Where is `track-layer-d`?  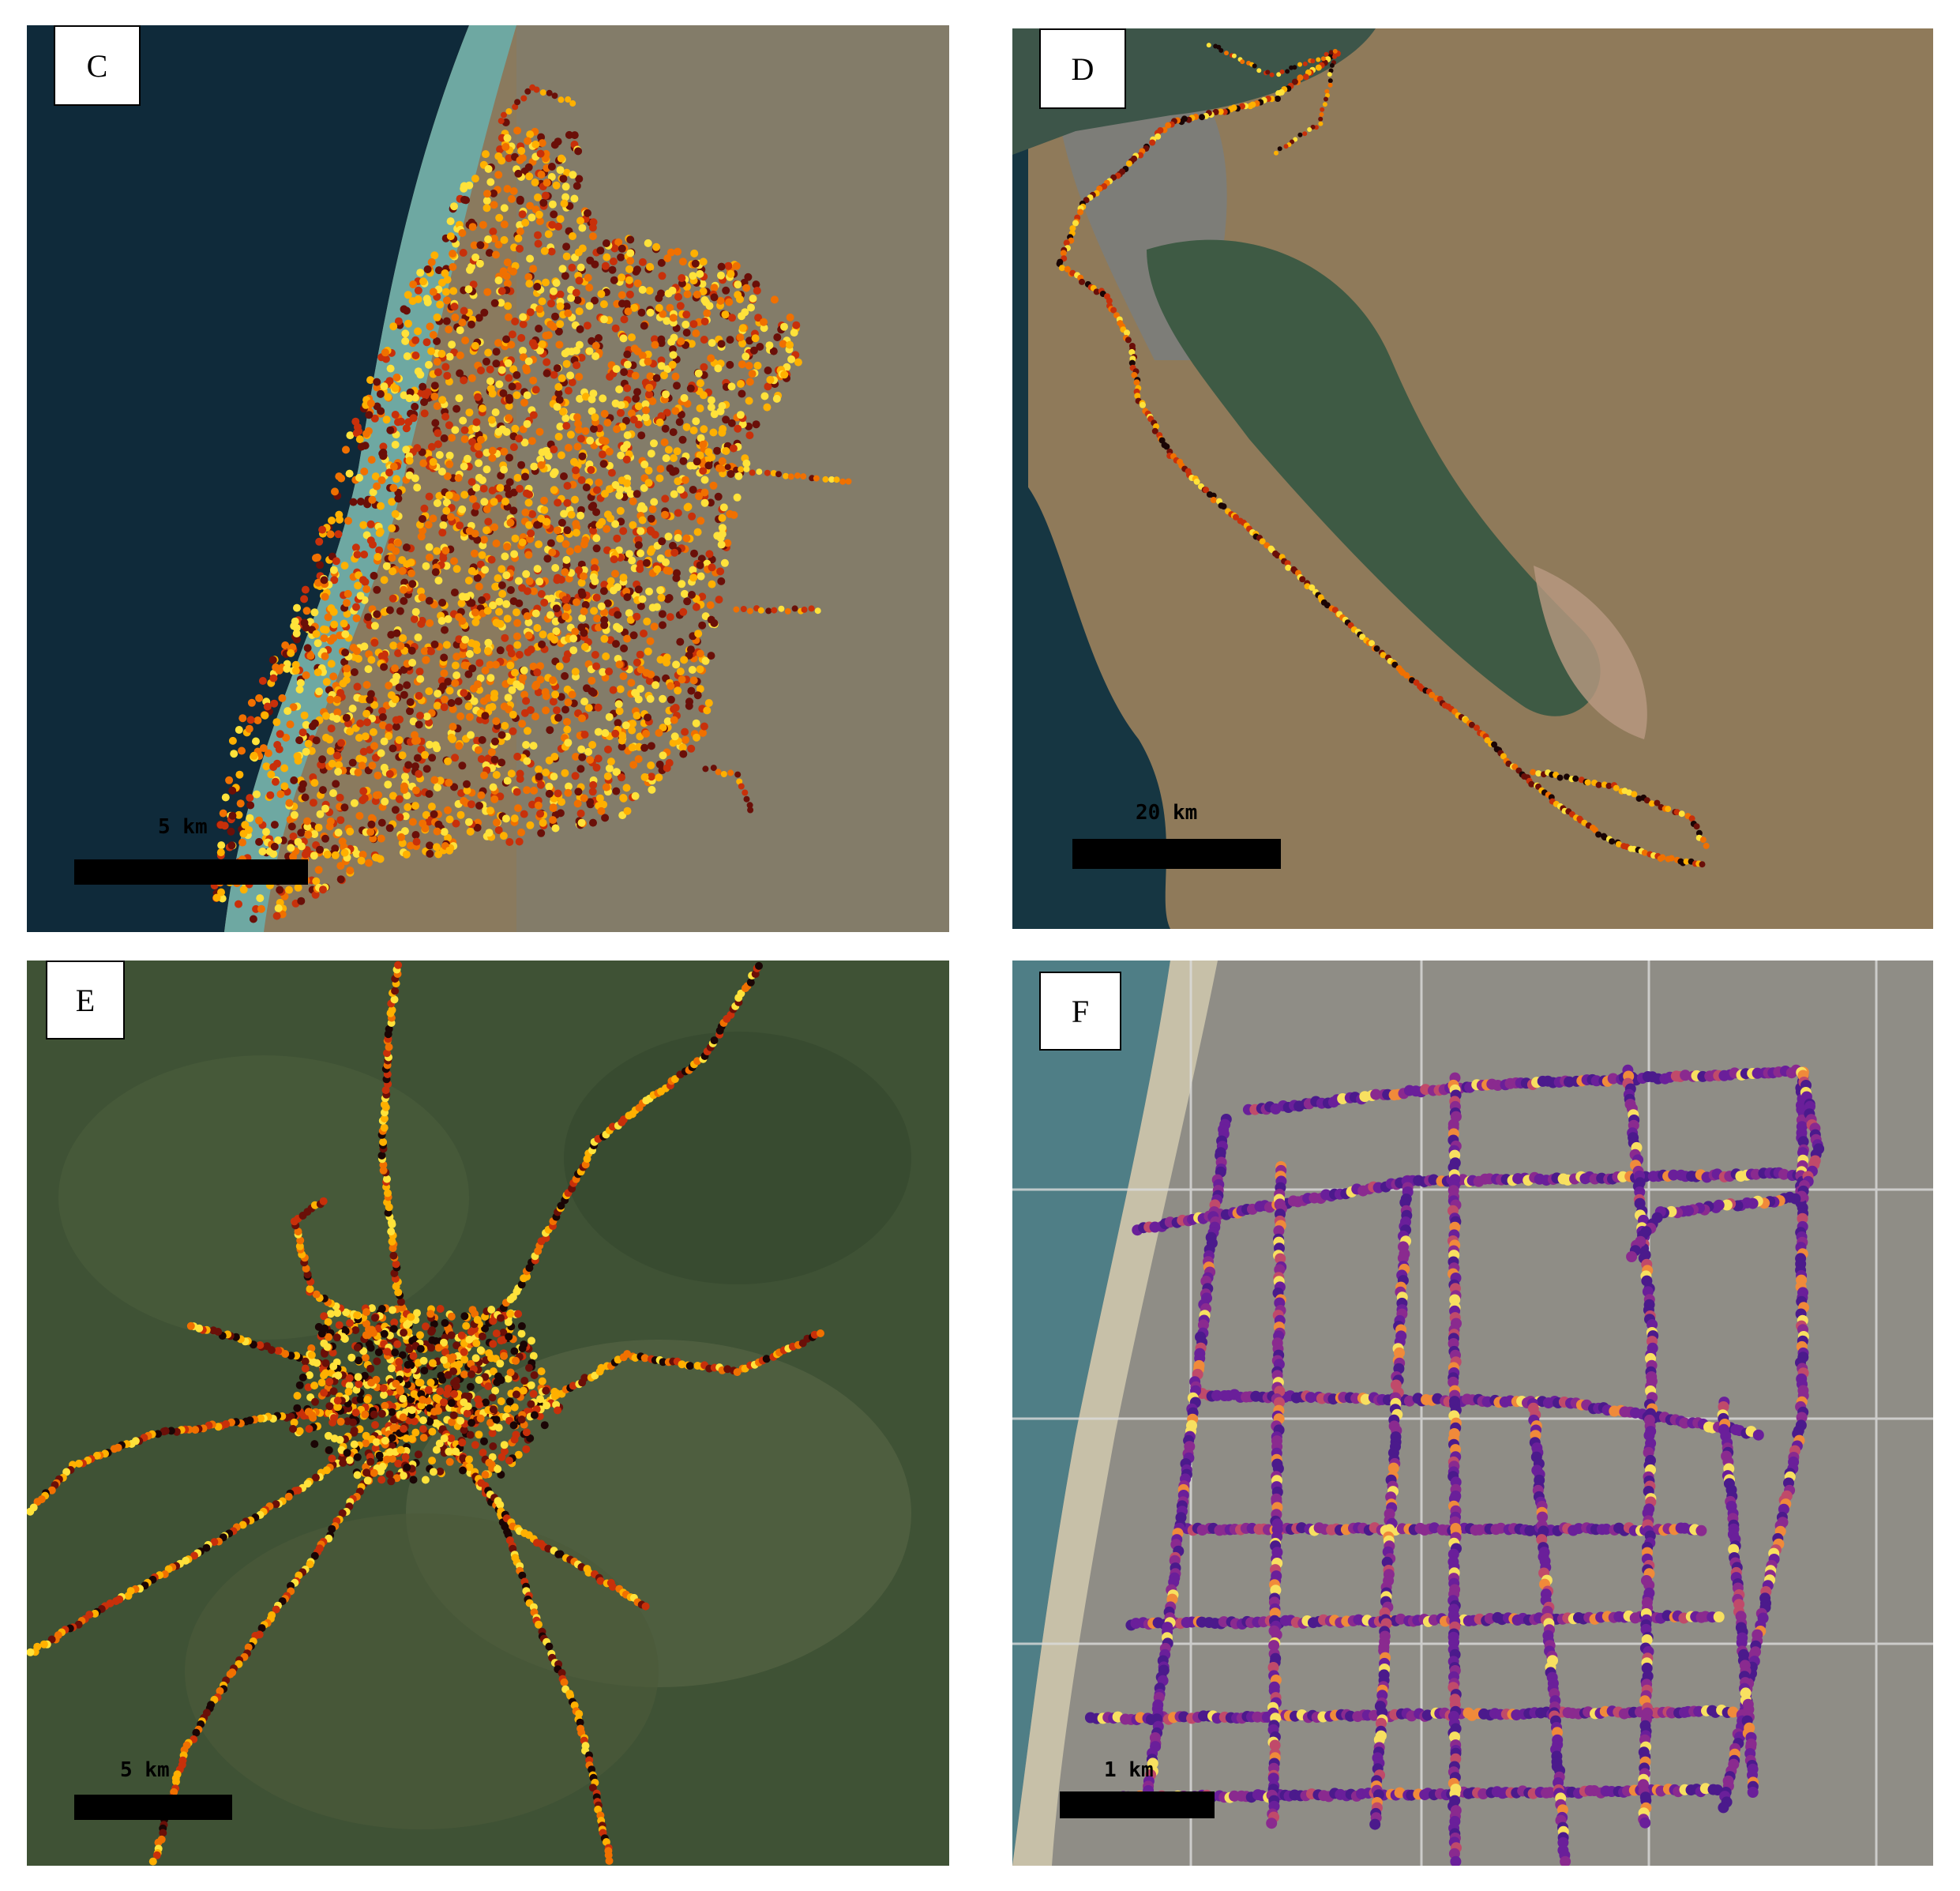
track-layer-d is located at coordinates (1383, 456).